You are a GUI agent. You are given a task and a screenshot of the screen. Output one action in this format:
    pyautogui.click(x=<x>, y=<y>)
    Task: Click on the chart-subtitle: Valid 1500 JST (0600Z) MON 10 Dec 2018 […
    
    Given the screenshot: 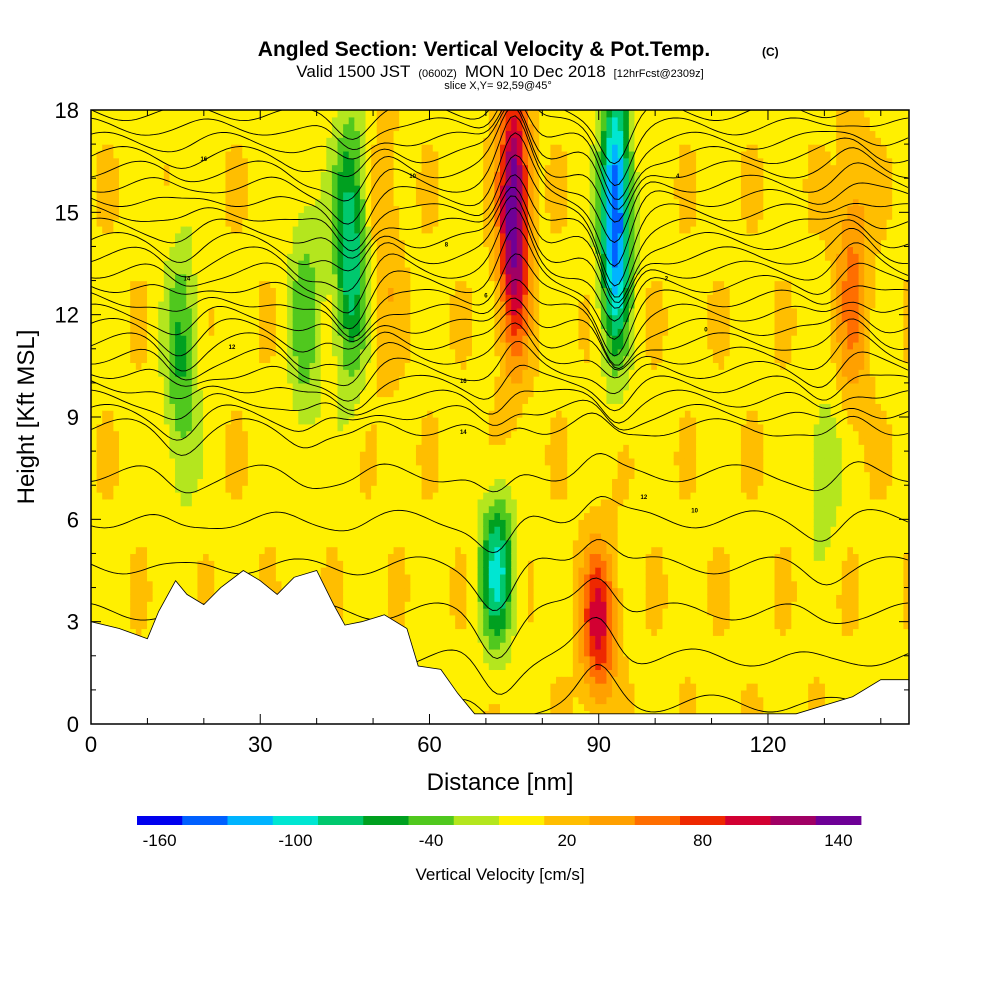 What is the action you would take?
    pyautogui.click(x=499, y=71)
    